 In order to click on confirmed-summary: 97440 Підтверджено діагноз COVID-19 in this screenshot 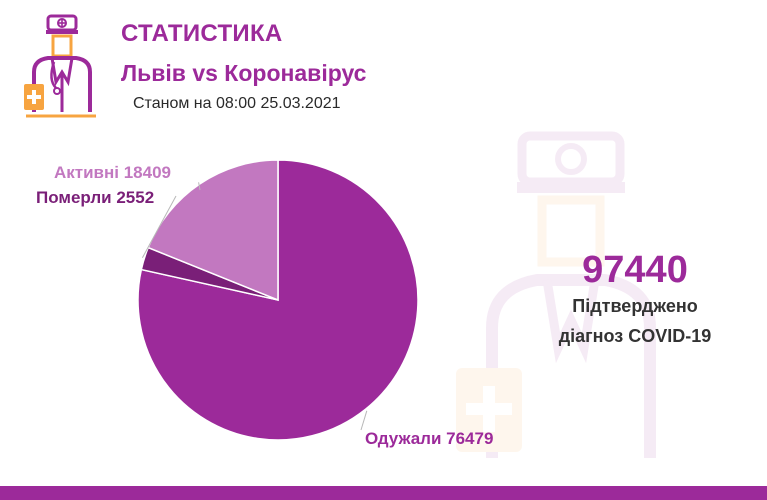, I will do `click(635, 300)`.